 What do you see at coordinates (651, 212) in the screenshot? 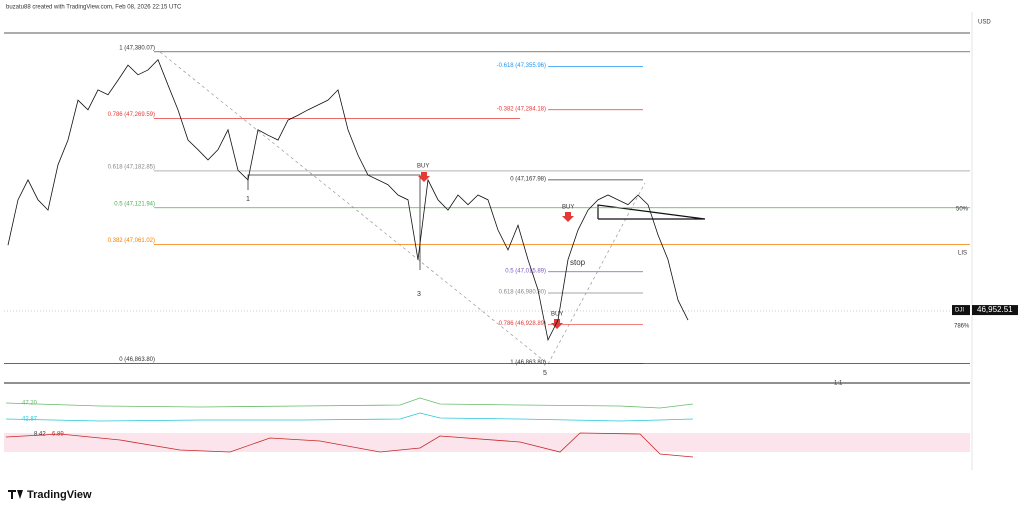
I see `stop-box` at bounding box center [651, 212].